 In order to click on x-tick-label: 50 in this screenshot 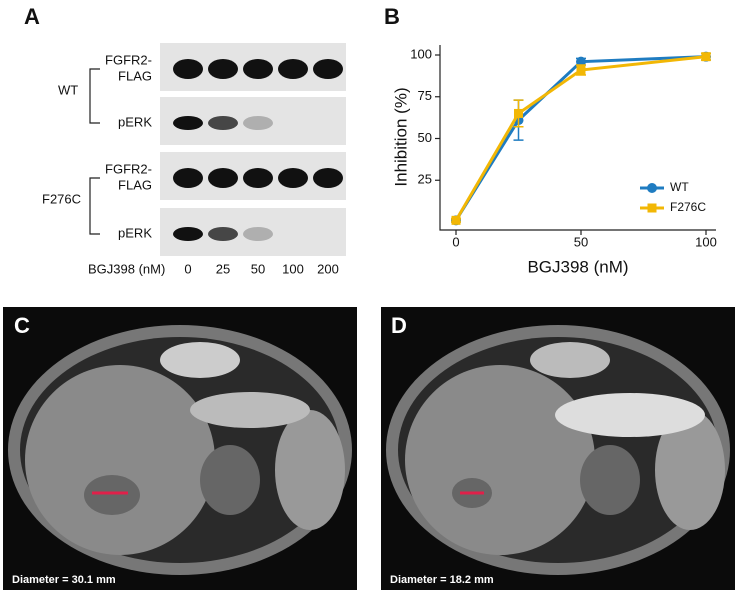, I will do `click(581, 241)`.